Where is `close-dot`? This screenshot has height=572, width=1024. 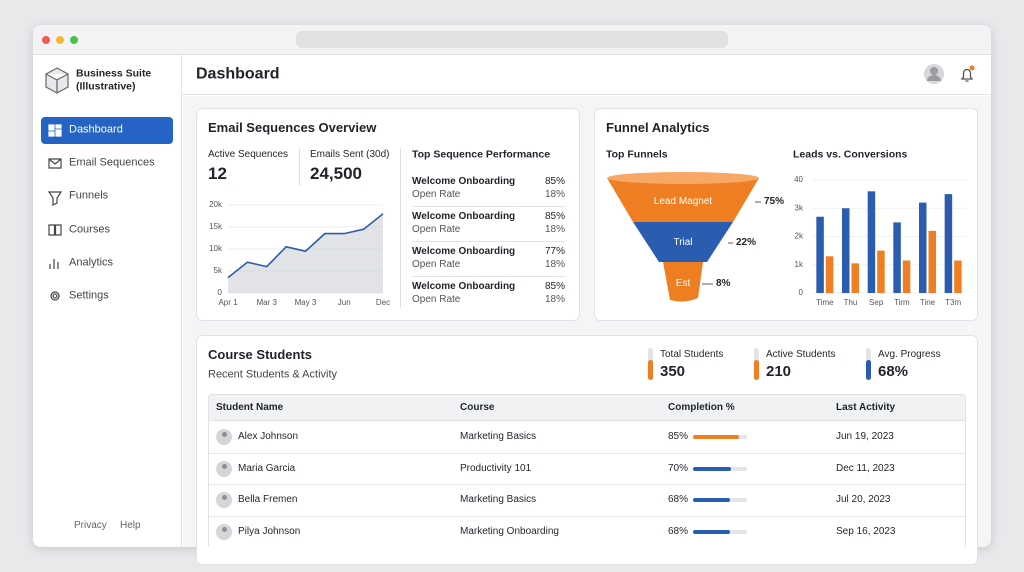 close-dot is located at coordinates (46, 40).